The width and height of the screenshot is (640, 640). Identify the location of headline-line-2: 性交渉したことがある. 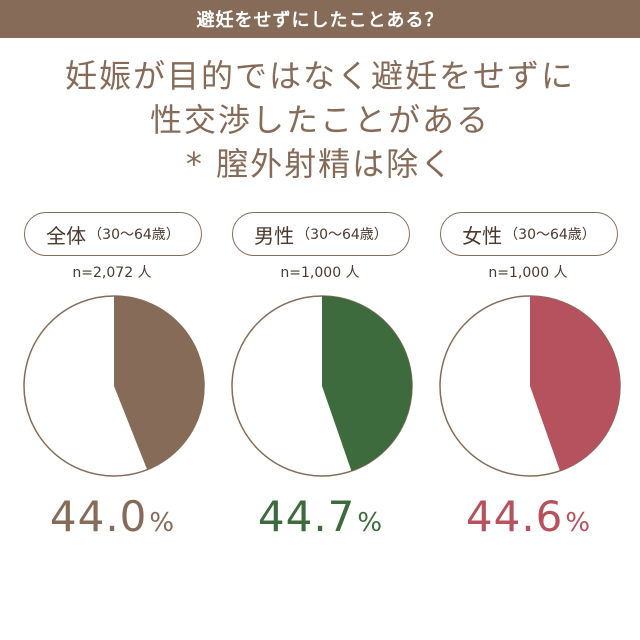
(319, 120).